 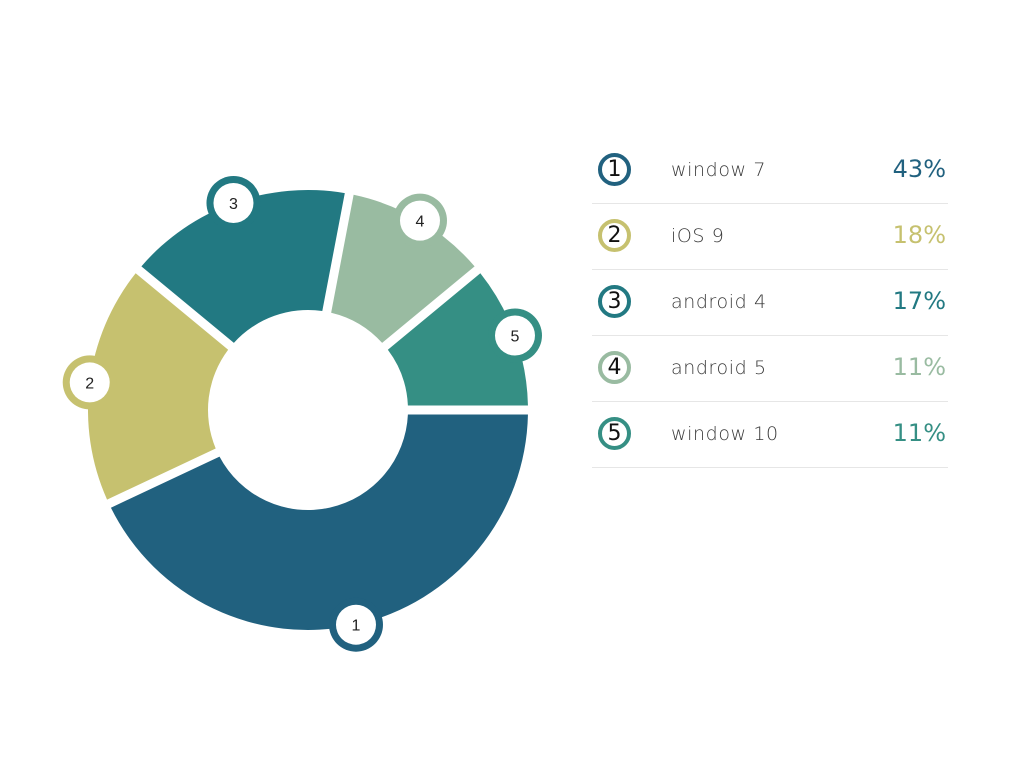 What do you see at coordinates (725, 434) in the screenshot?
I see `legend-label-5: window 10` at bounding box center [725, 434].